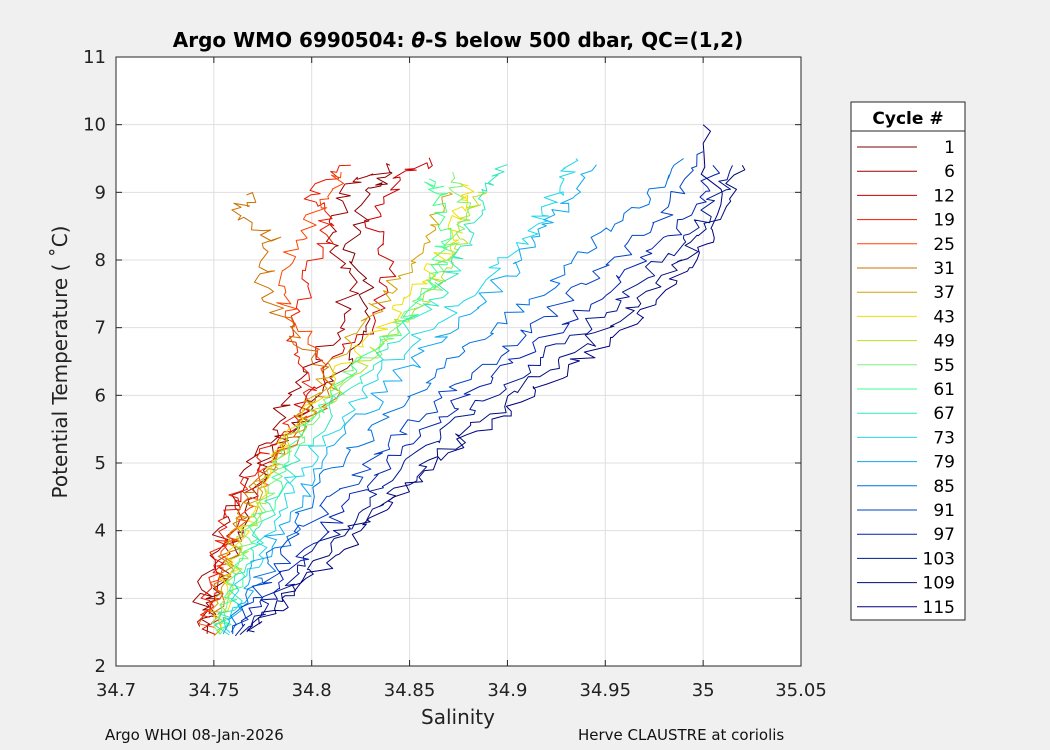 This screenshot has height=750, width=1050. What do you see at coordinates (944, 317) in the screenshot?
I see `legend-label: 43` at bounding box center [944, 317].